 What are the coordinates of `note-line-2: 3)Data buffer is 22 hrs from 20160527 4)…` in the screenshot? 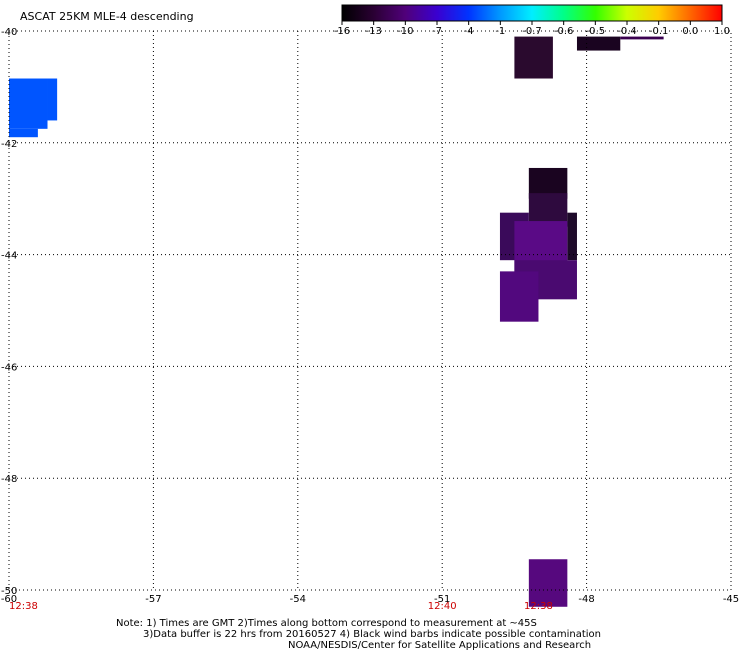 It's located at (372, 634).